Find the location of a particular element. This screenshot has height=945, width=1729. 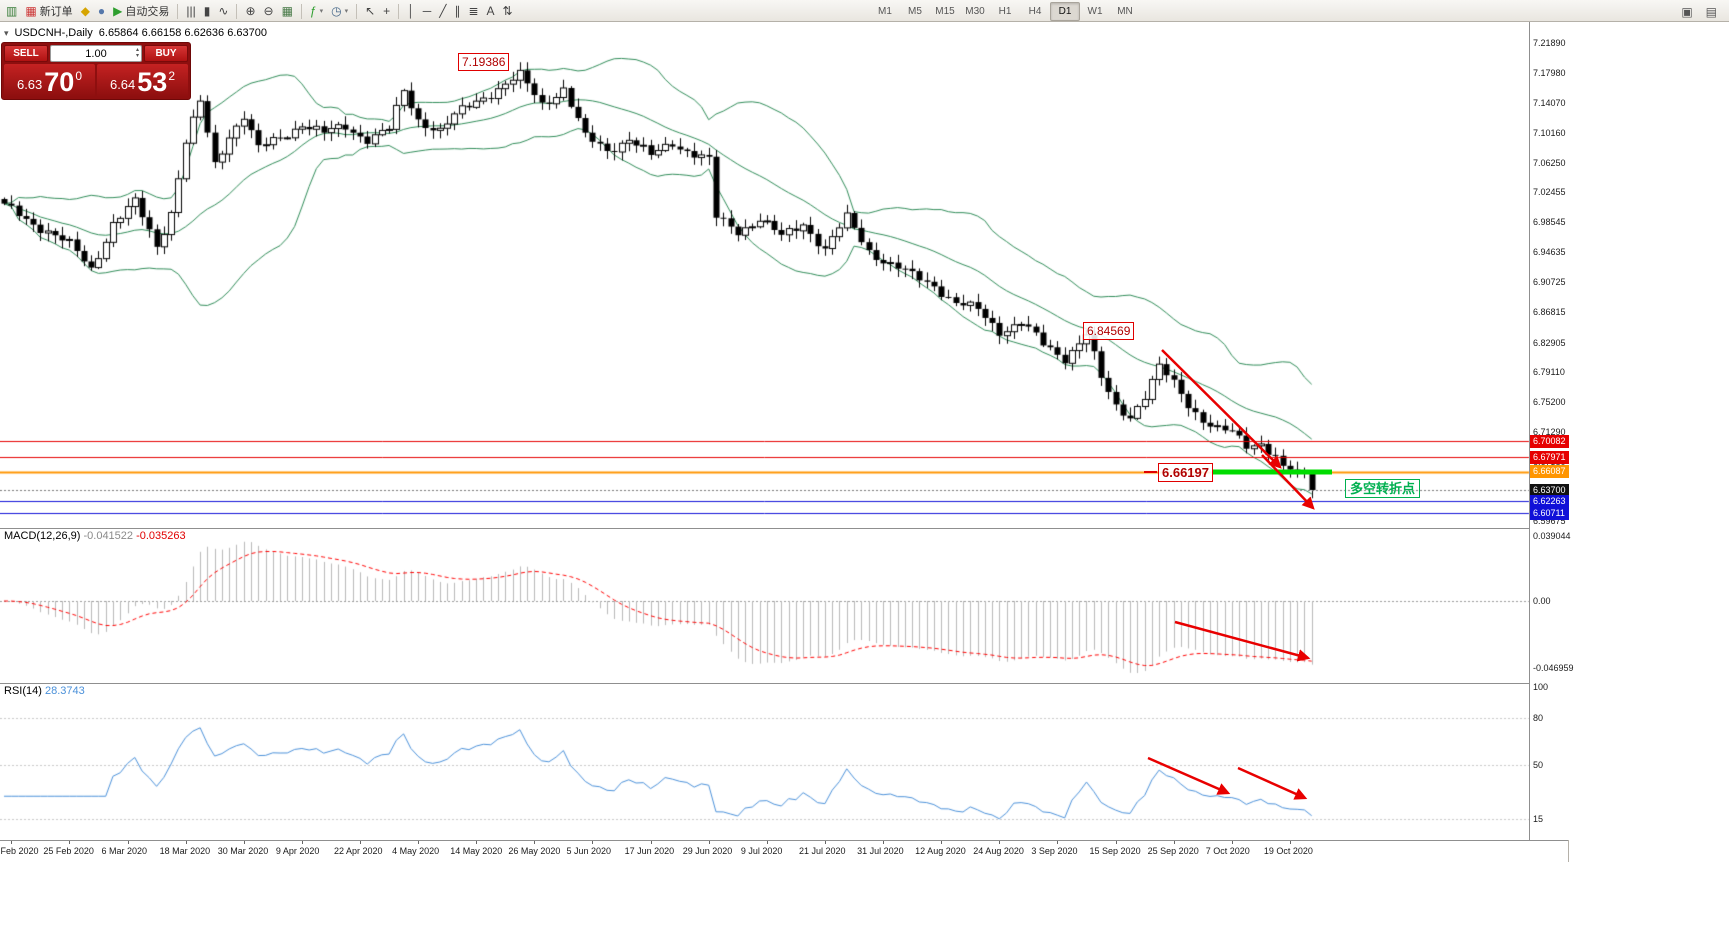

text-tool-button: A is located at coordinates (491, 11).